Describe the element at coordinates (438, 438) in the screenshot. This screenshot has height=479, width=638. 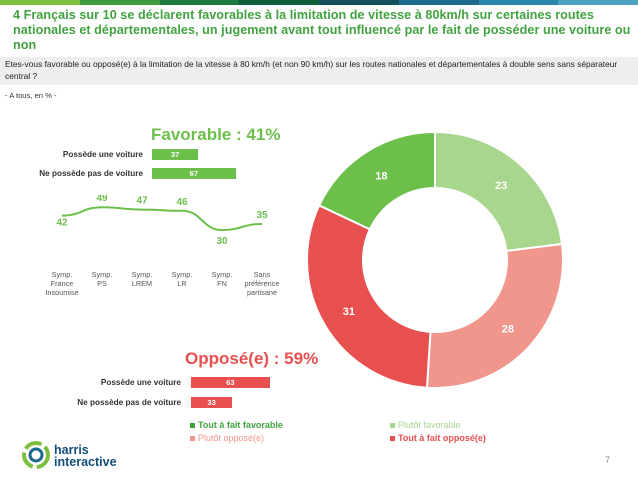
I see `legend-item-tout-oppose: Tout à fait opposé(e)` at that location.